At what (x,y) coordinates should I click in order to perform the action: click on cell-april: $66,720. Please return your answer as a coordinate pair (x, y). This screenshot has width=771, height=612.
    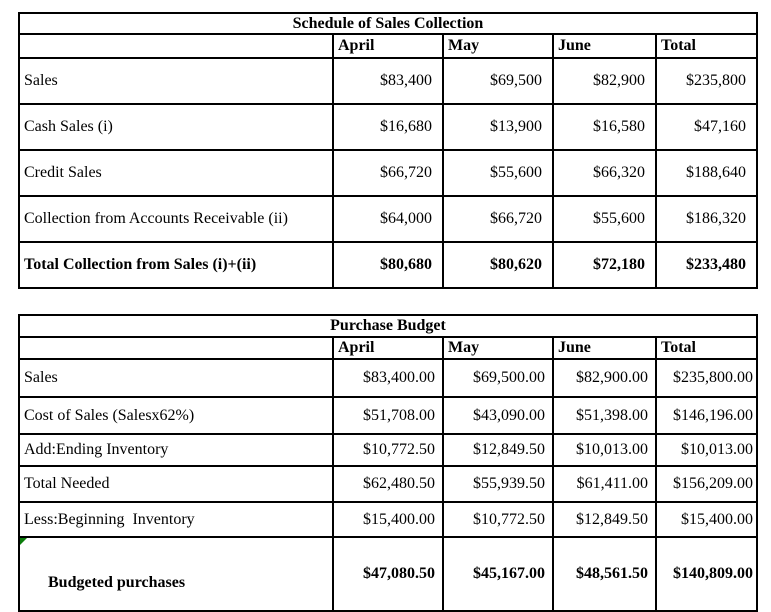
    Looking at the image, I should click on (388, 173).